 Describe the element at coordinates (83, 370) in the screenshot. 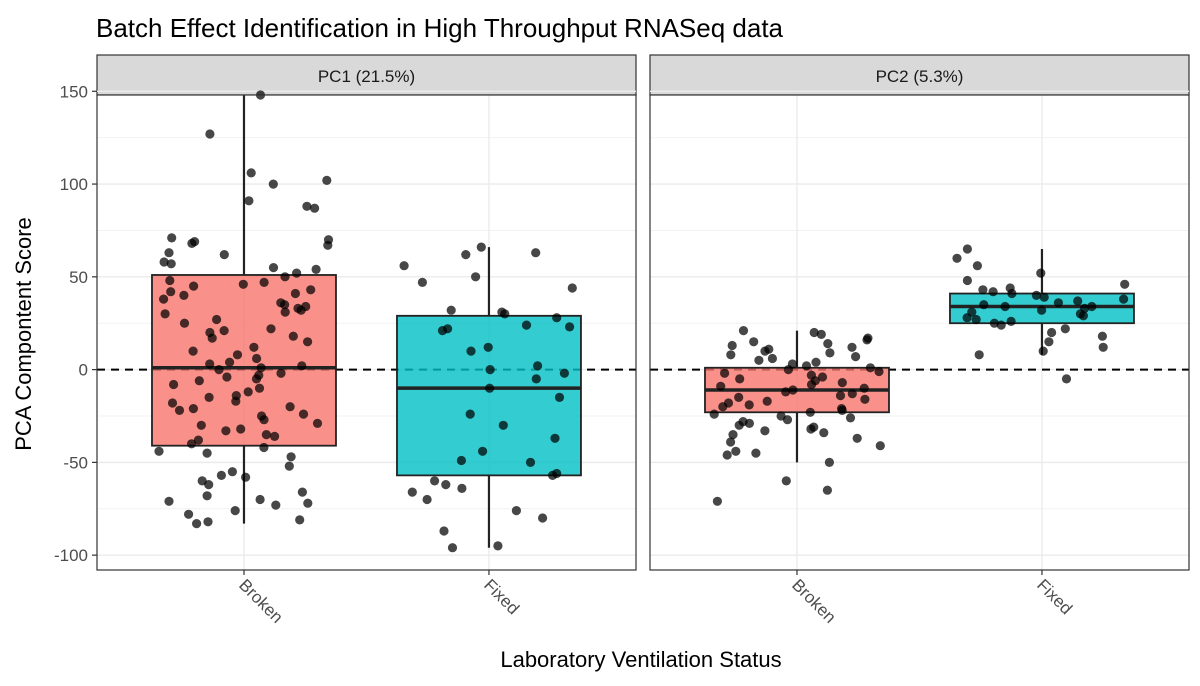

I see `y-tick-label: 0` at that location.